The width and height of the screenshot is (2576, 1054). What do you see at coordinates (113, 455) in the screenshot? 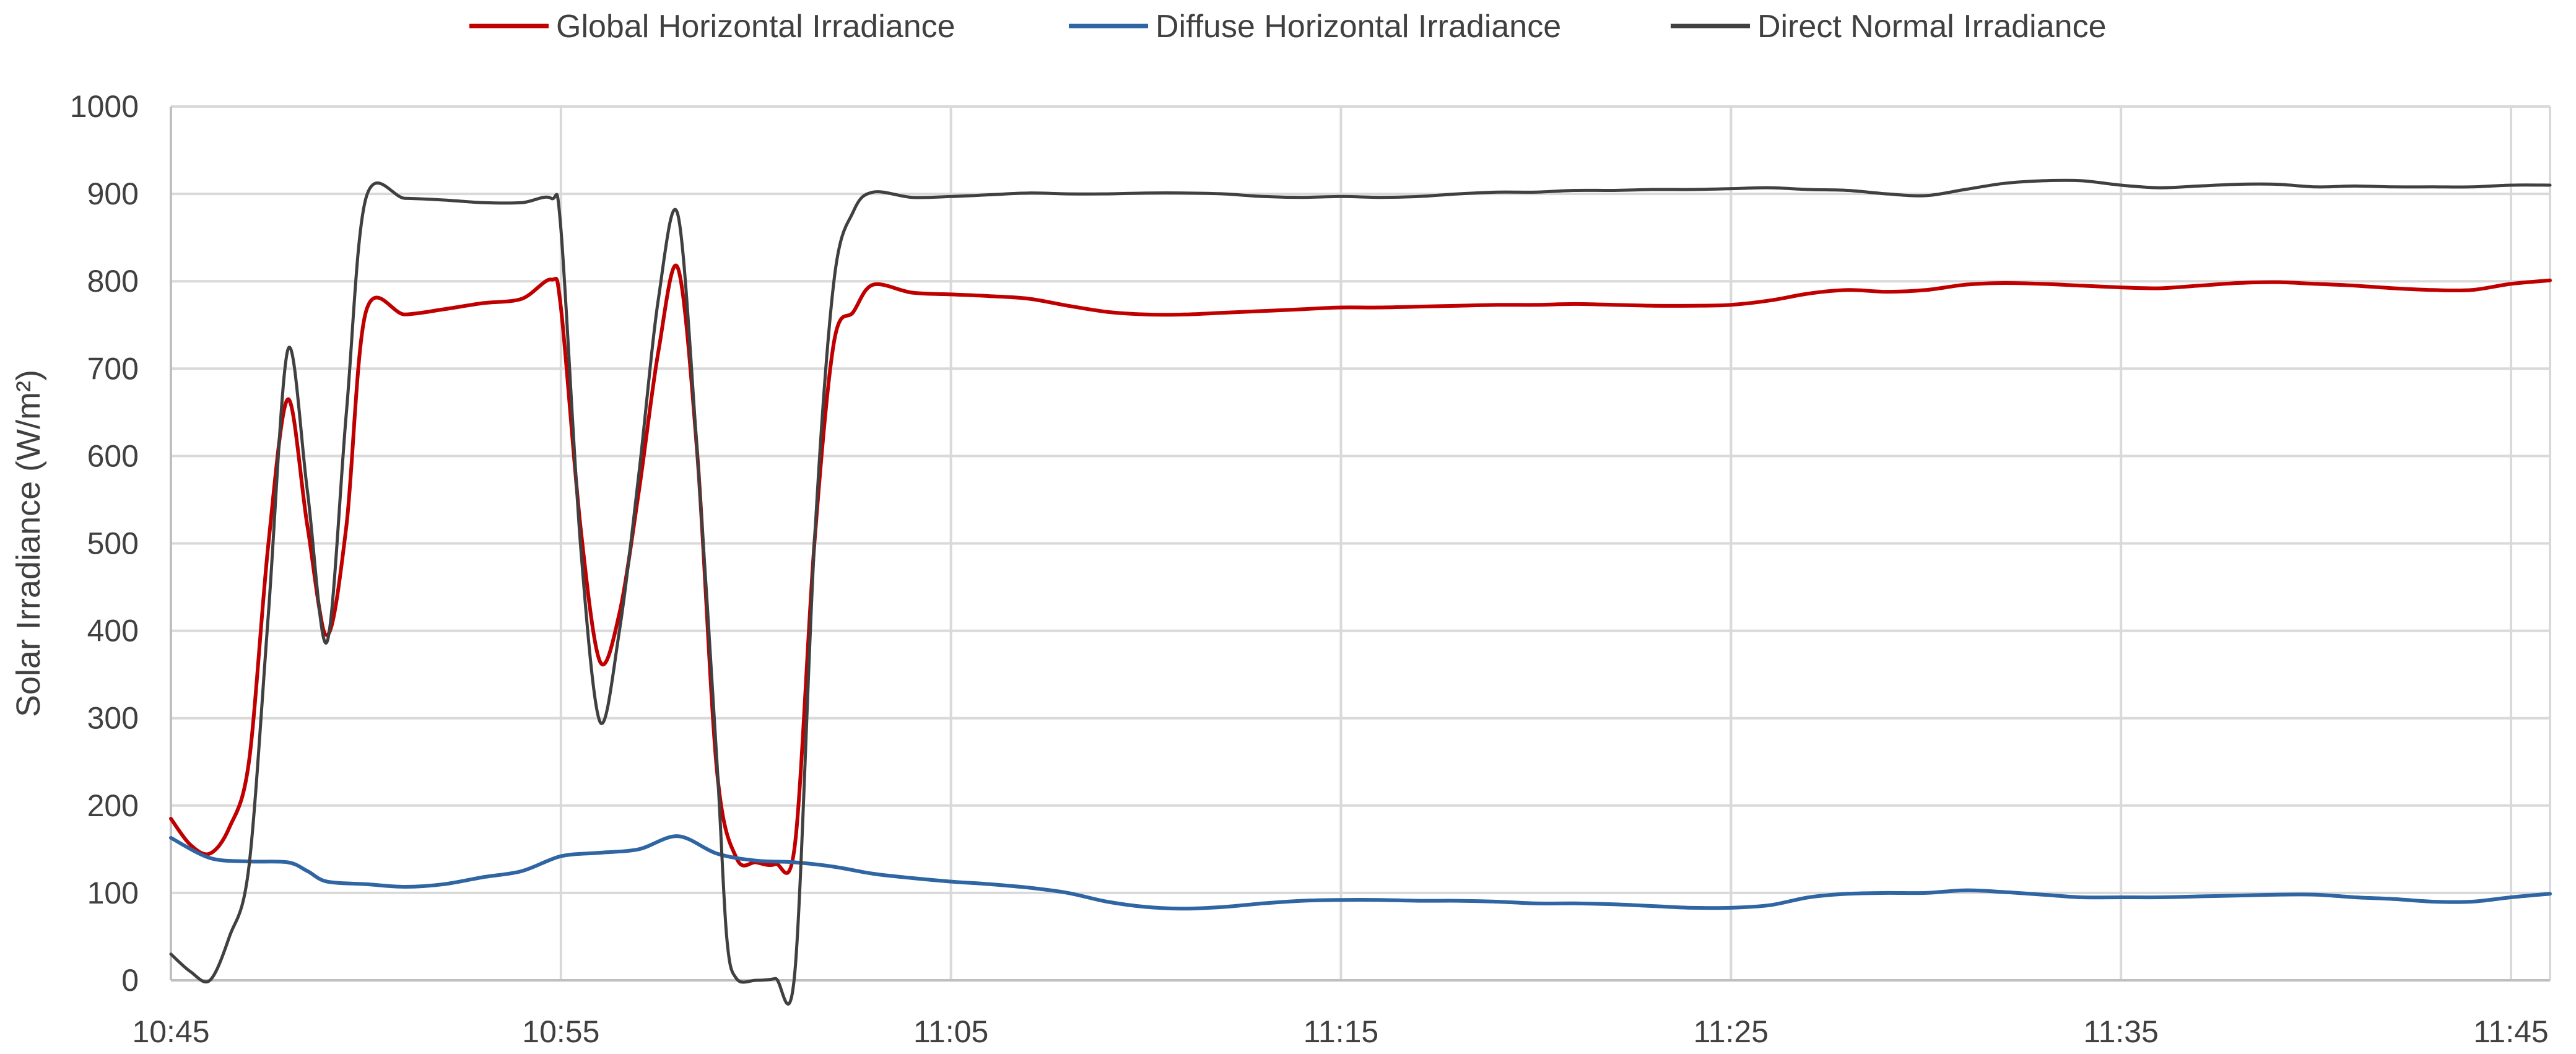
I see `y-tick-label: 600` at bounding box center [113, 455].